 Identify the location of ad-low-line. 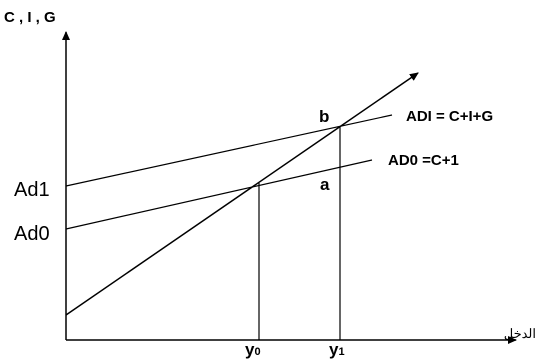
(219, 194).